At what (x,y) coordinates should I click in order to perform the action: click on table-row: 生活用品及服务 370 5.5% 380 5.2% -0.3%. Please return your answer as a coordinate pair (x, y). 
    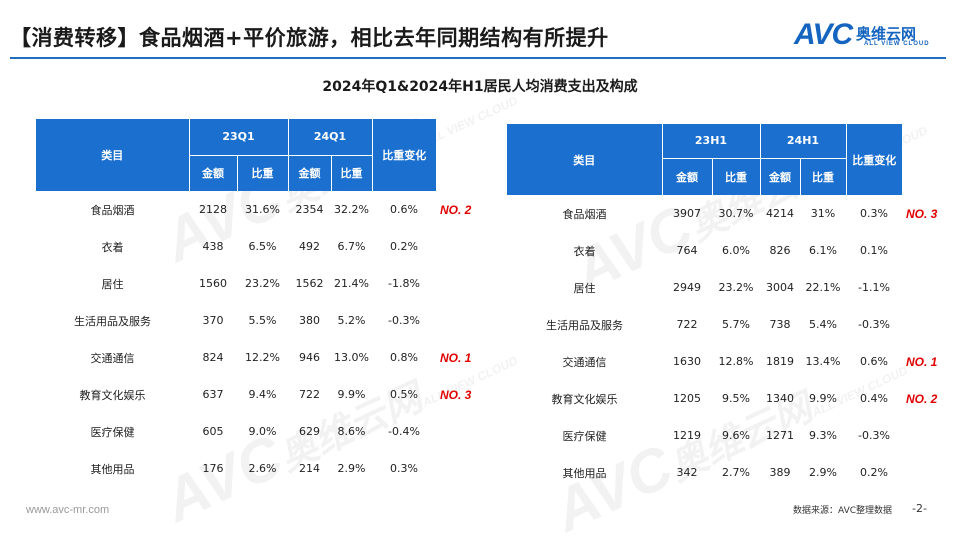
    Looking at the image, I should click on (261, 320).